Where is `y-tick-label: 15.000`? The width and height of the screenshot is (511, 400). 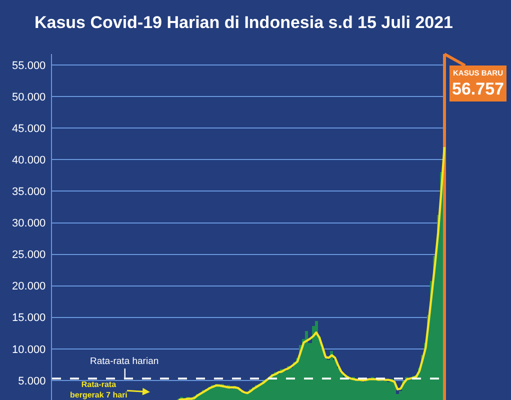 y-tick-label: 15.000 is located at coordinates (29, 318).